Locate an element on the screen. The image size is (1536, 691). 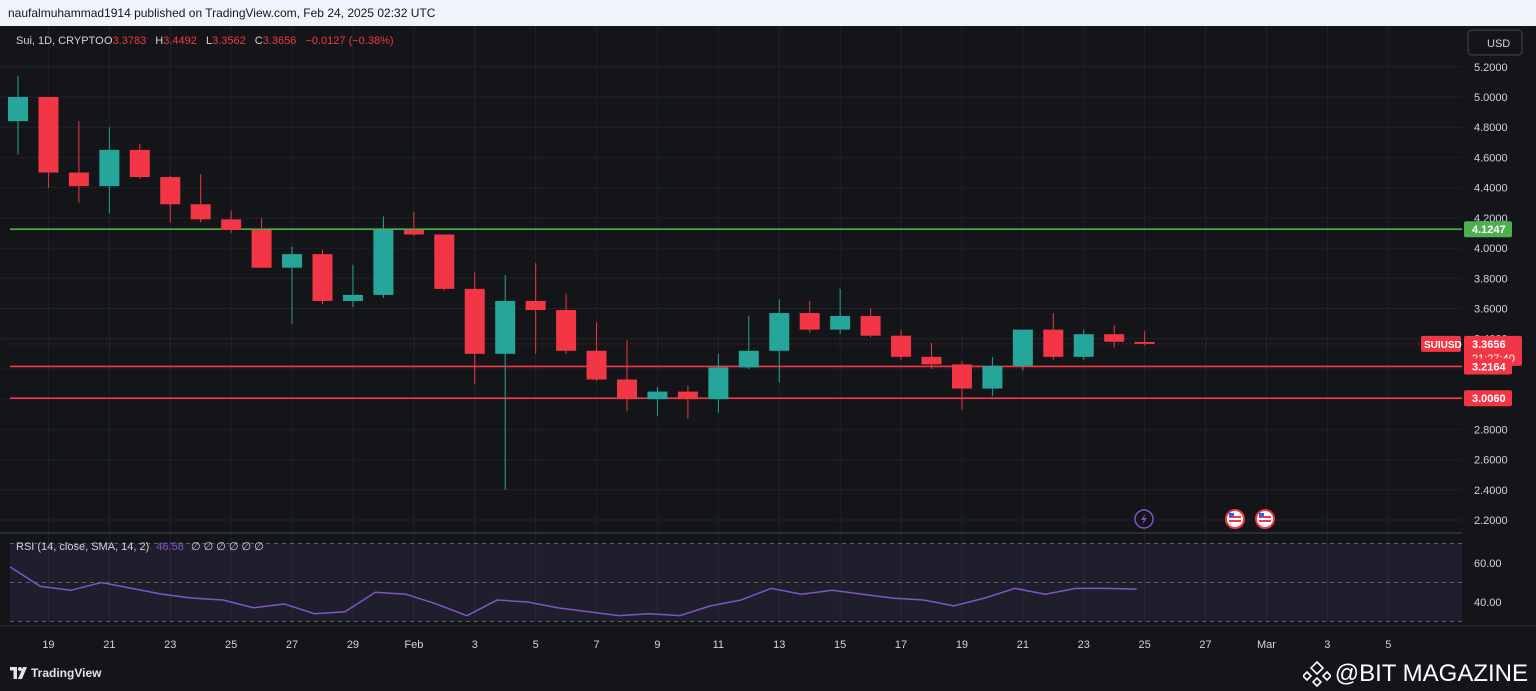
rsi-placeholders: ∅ ∅ ∅ ∅ ∅ ∅ is located at coordinates (227, 547).